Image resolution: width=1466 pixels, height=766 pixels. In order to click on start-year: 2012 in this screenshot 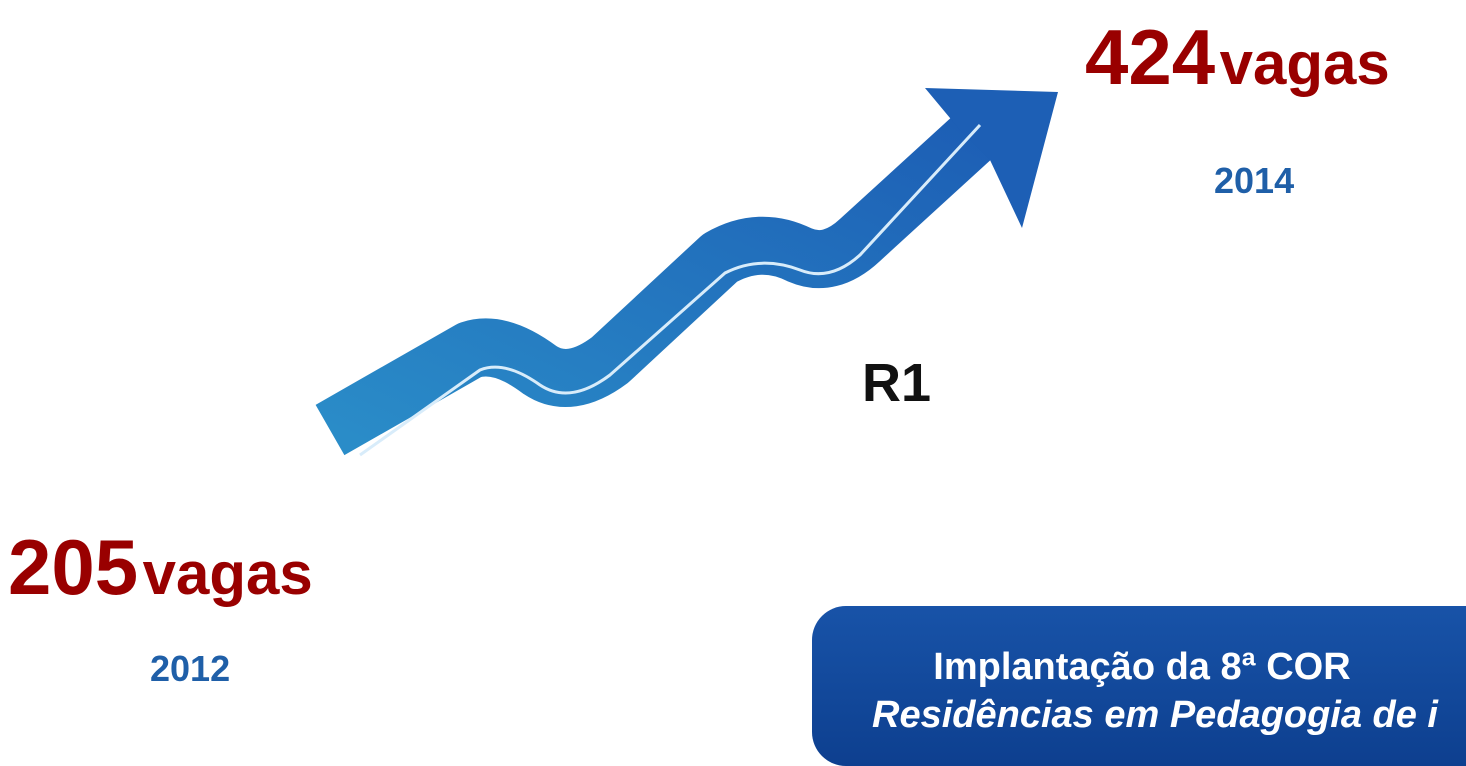, I will do `click(190, 668)`.